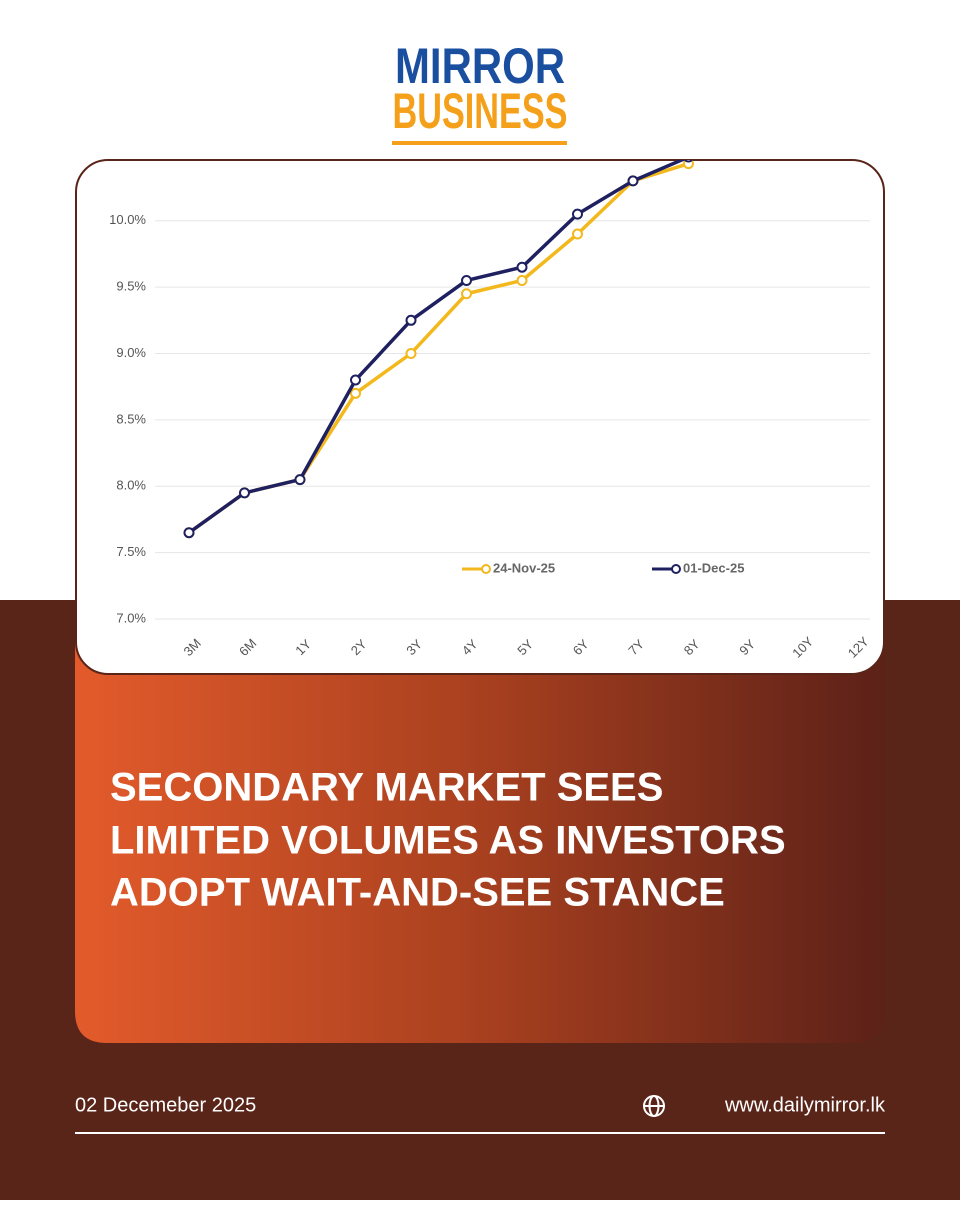 The height and width of the screenshot is (1205, 960). I want to click on headline-line: SECONDARY MARKET SEES, so click(386, 788).